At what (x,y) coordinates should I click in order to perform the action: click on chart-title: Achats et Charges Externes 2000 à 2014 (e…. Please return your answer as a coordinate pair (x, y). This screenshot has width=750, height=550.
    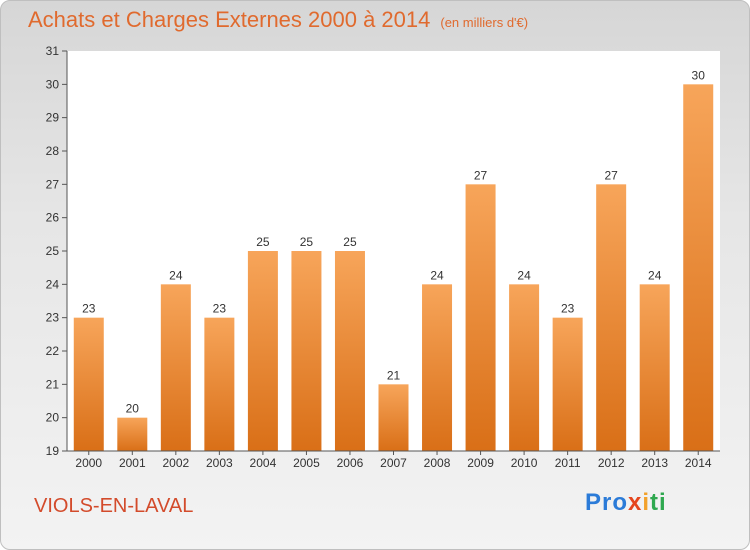
    Looking at the image, I should click on (278, 20).